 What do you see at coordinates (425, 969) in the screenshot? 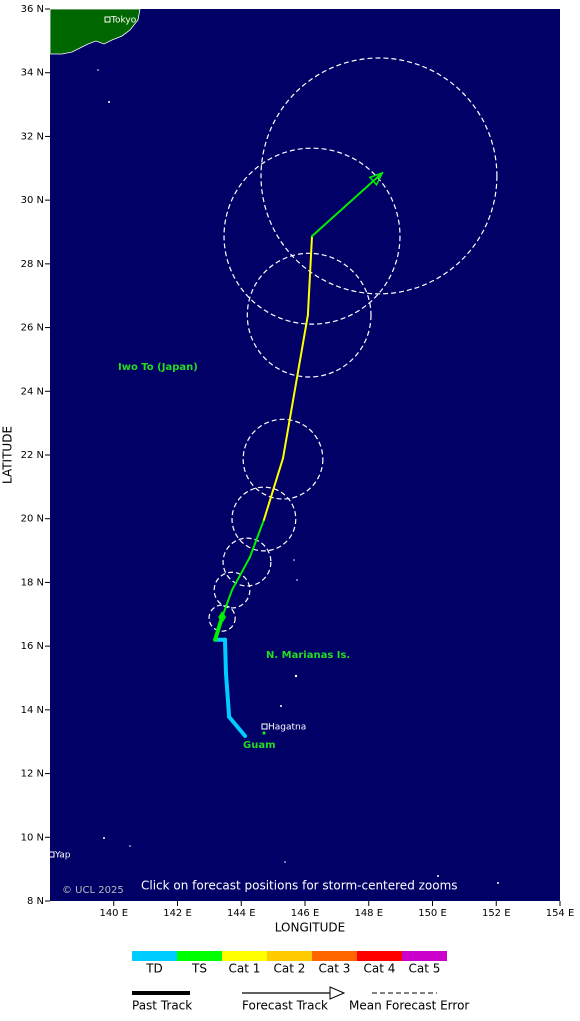
I see `intensity-label: Cat 5` at bounding box center [425, 969].